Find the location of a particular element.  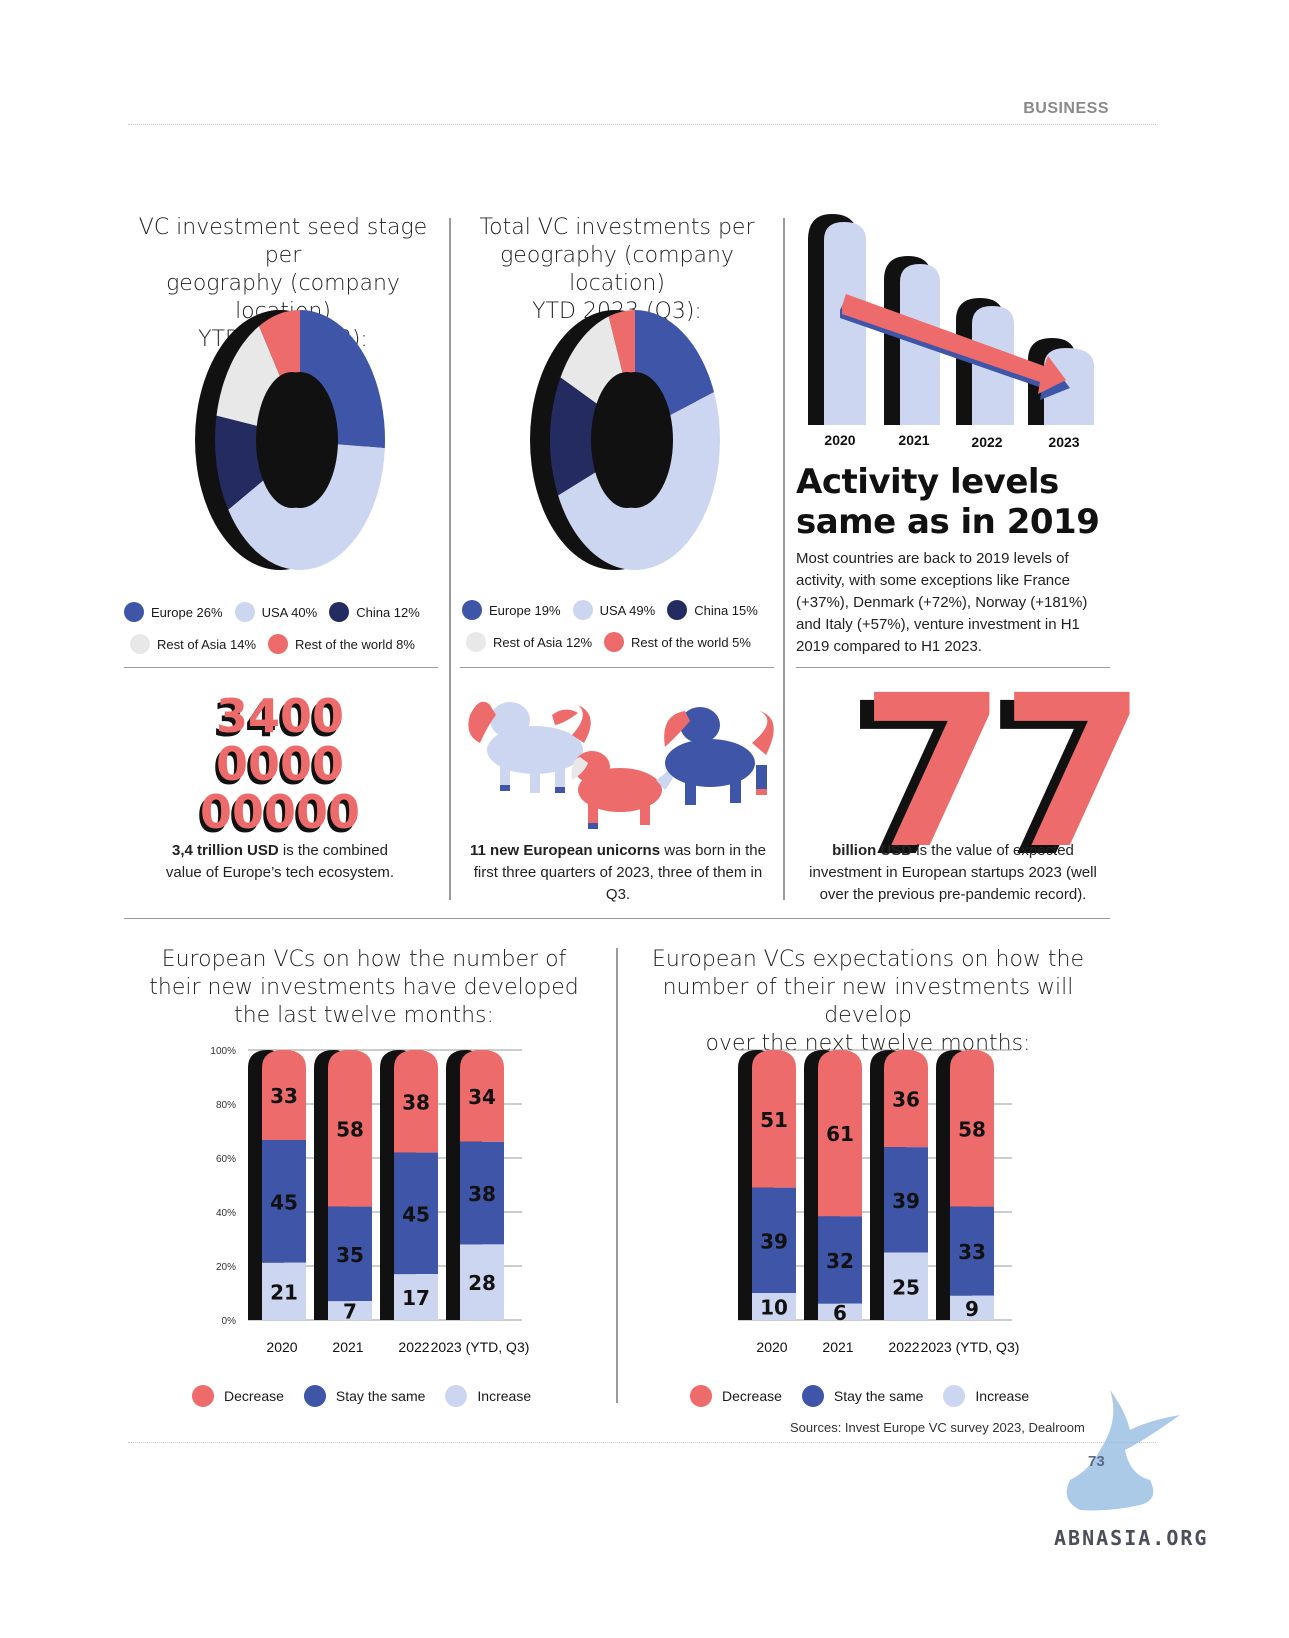

legend-europe: Europe 19% is located at coordinates (511, 610).